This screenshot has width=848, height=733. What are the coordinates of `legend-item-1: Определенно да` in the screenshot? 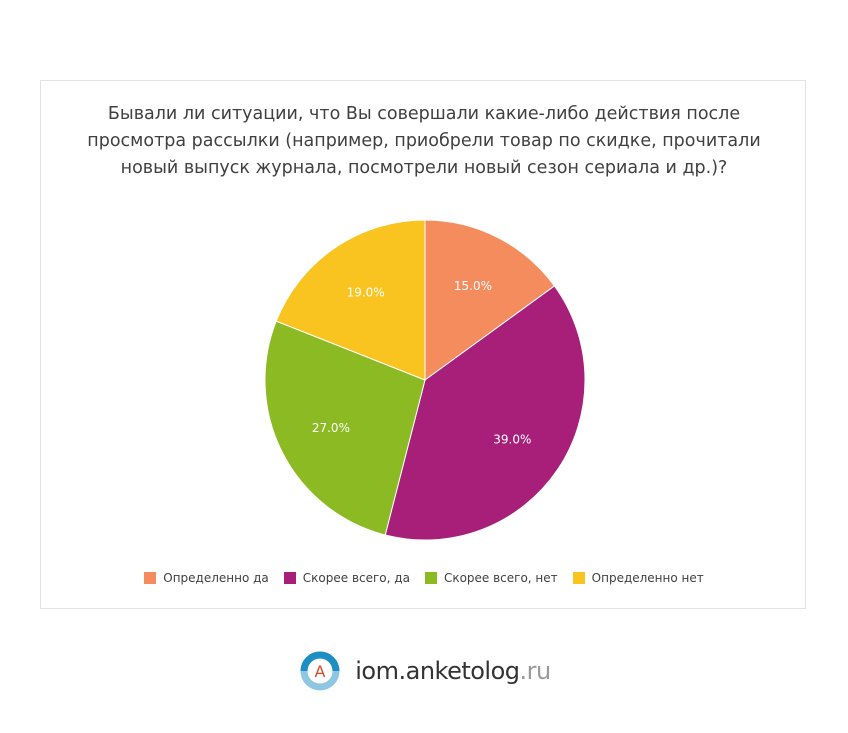 It's located at (206, 578).